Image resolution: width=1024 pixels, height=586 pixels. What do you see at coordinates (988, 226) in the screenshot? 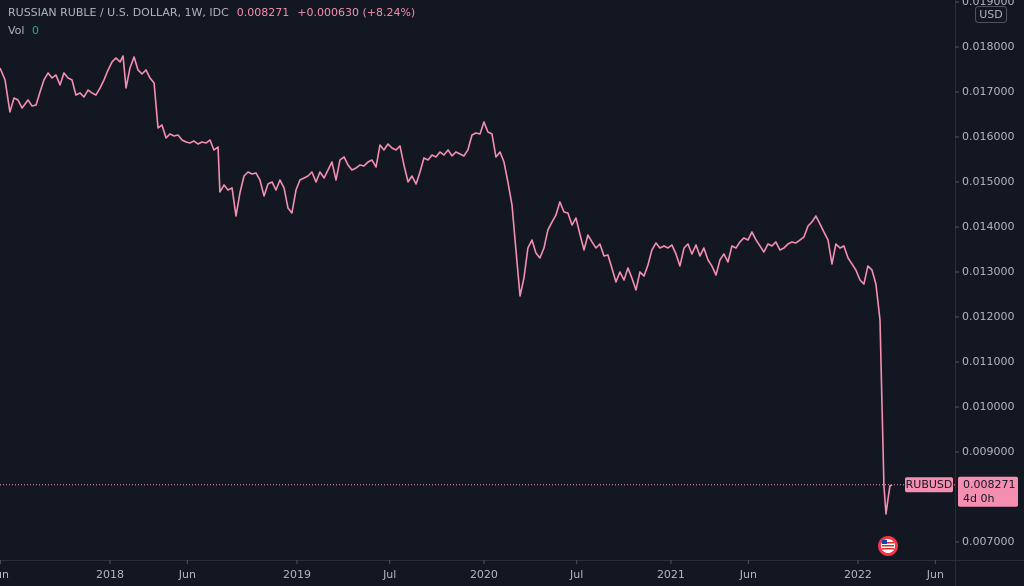
I see `y-tick-label: 0.014000` at bounding box center [988, 226].